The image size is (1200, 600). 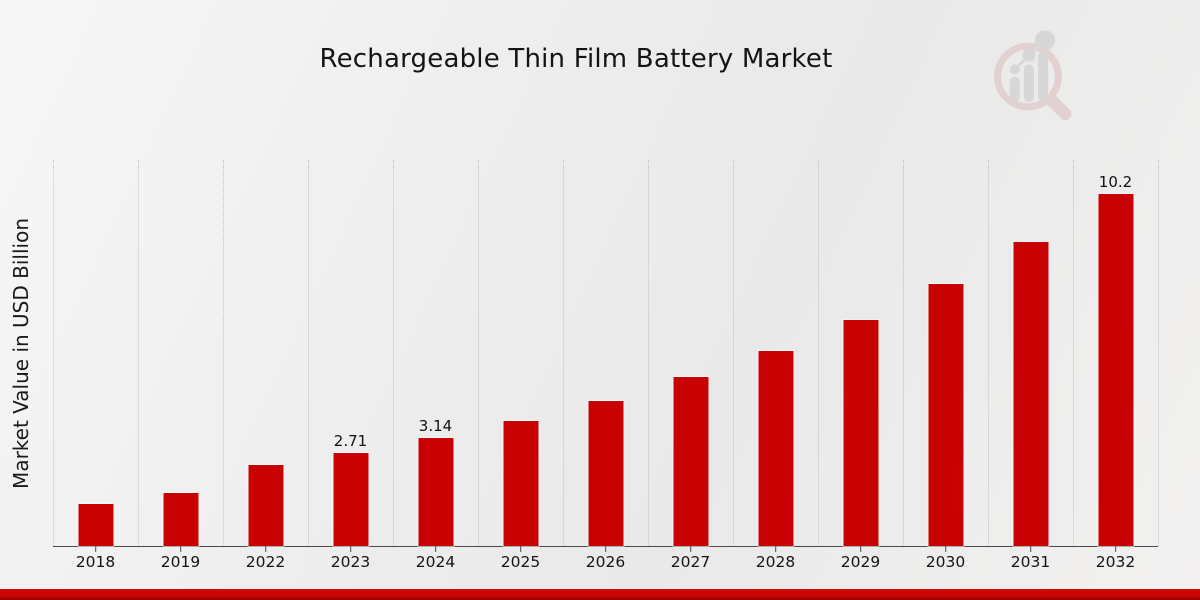 What do you see at coordinates (1115, 370) in the screenshot?
I see `bar-2032` at bounding box center [1115, 370].